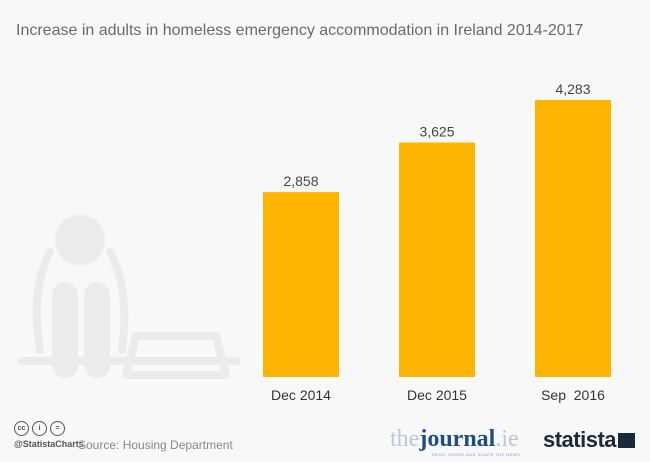  I want to click on category-label: Dec 2015, so click(437, 395).